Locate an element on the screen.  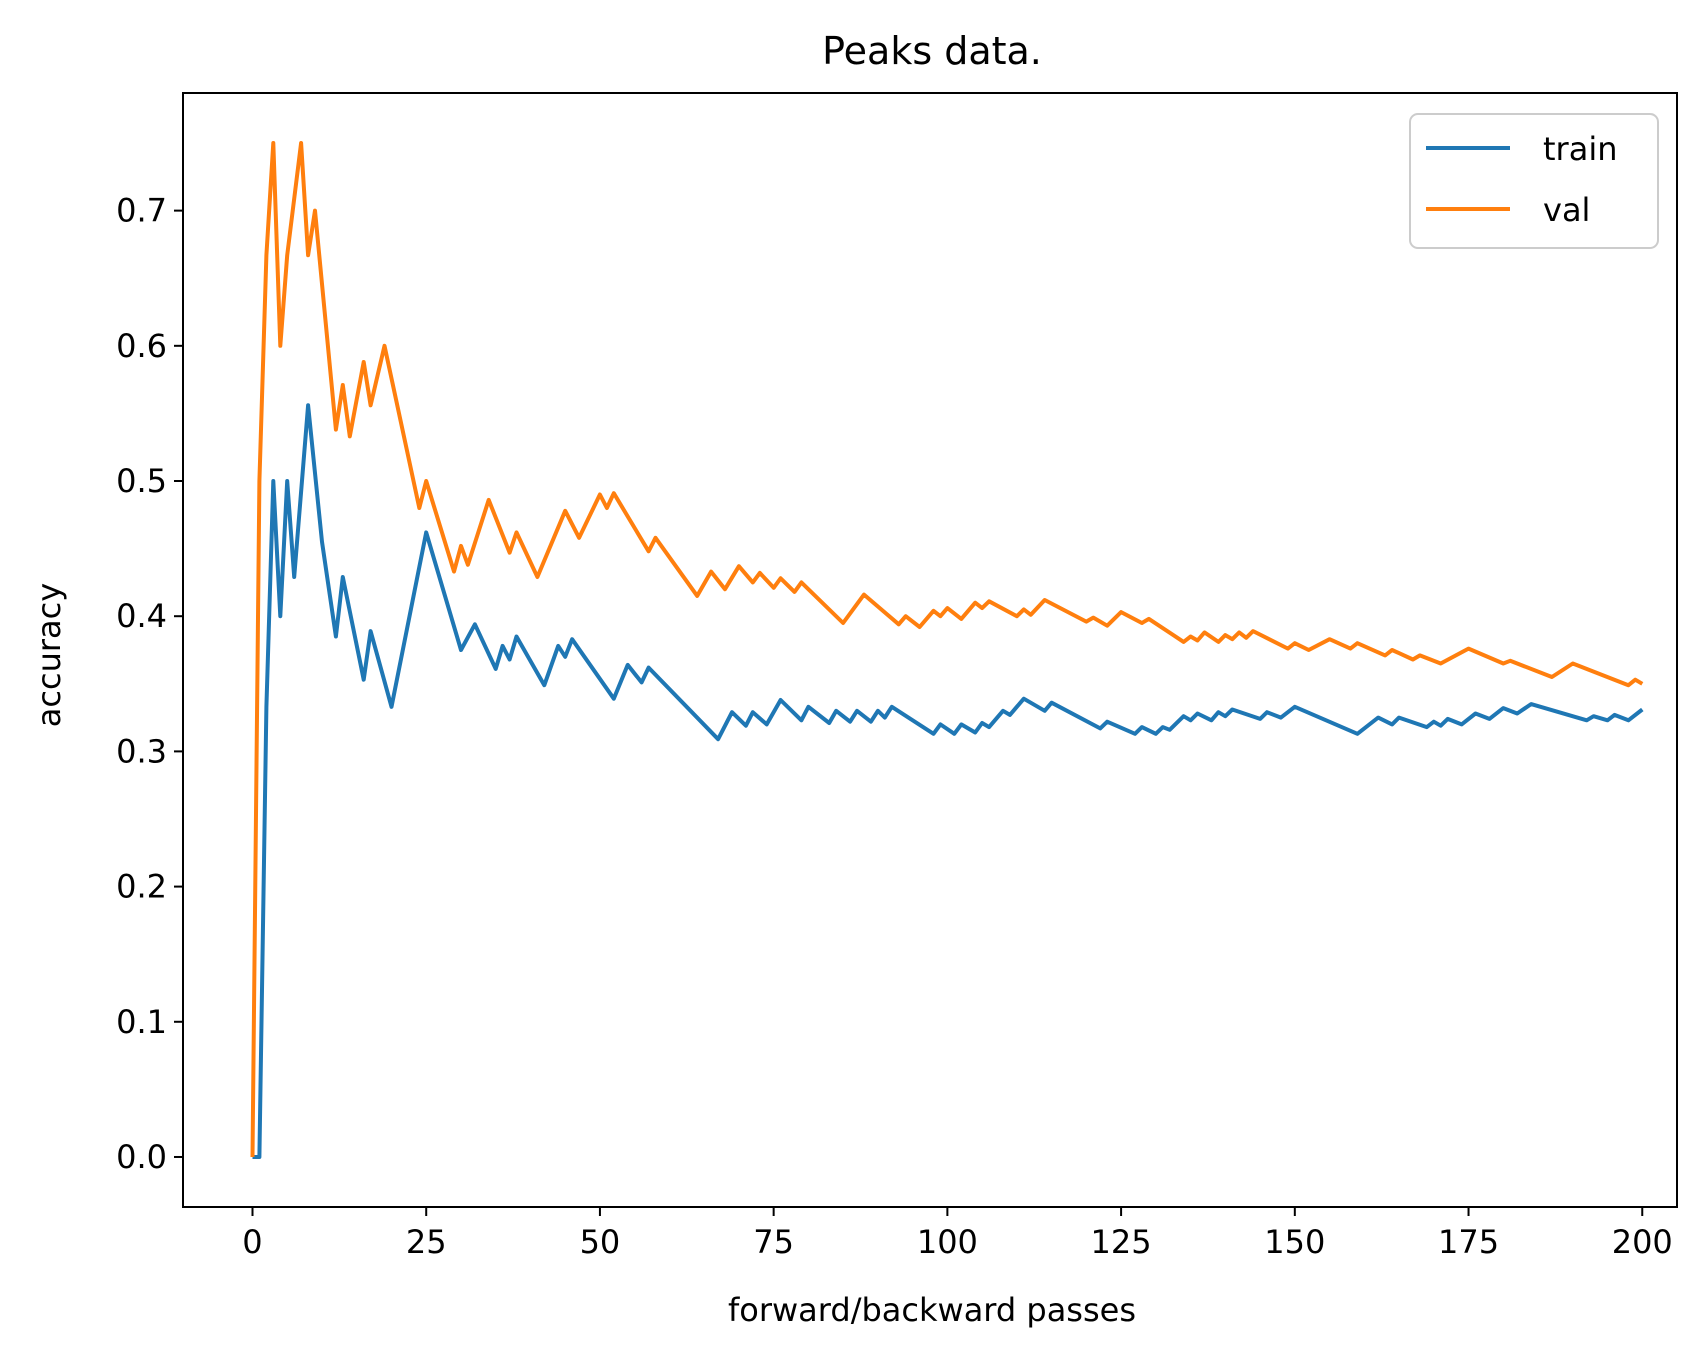
y-tick-label: 0.6 is located at coordinates (141, 346).